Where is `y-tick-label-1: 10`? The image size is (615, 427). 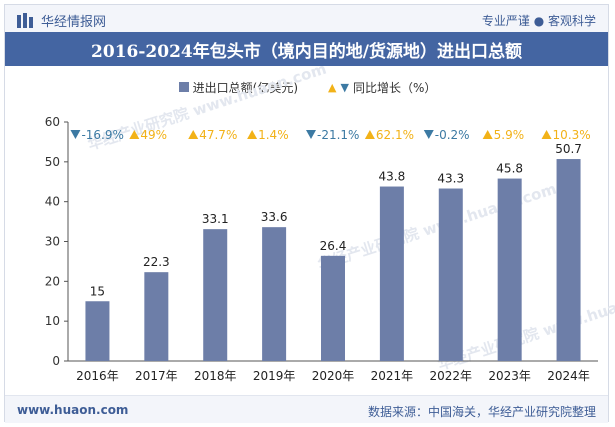
y-tick-label-1: 10 is located at coordinates (52, 321).